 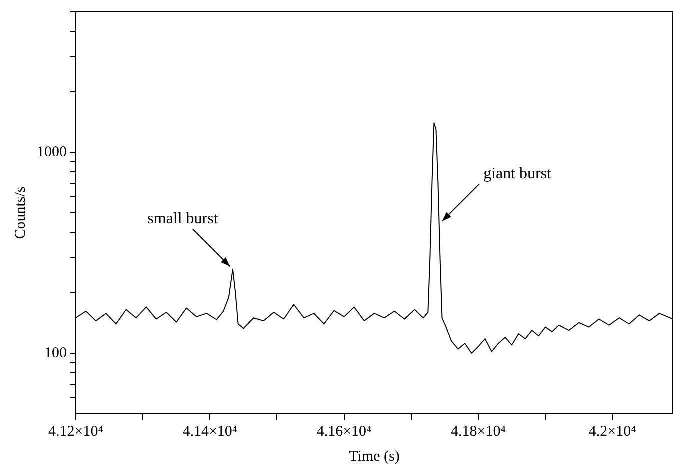 I want to click on x-tick-label: 4.14×10⁴, so click(x=210, y=432).